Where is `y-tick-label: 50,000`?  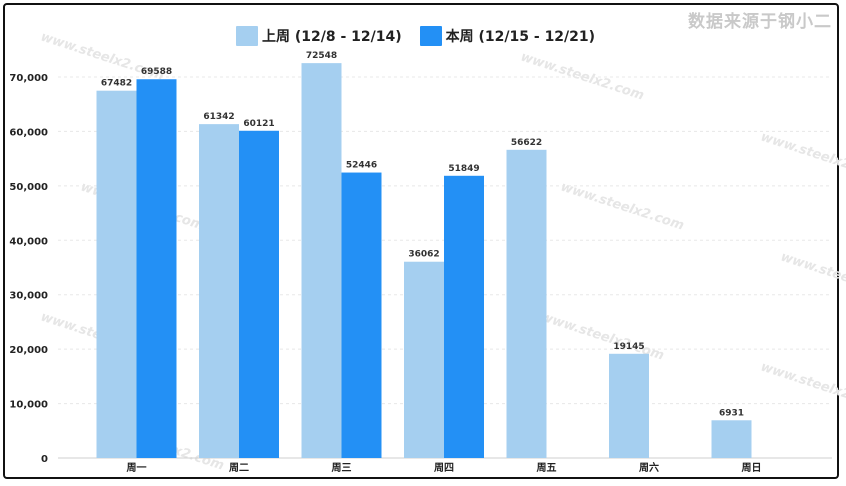 y-tick-label: 50,000 is located at coordinates (28, 187).